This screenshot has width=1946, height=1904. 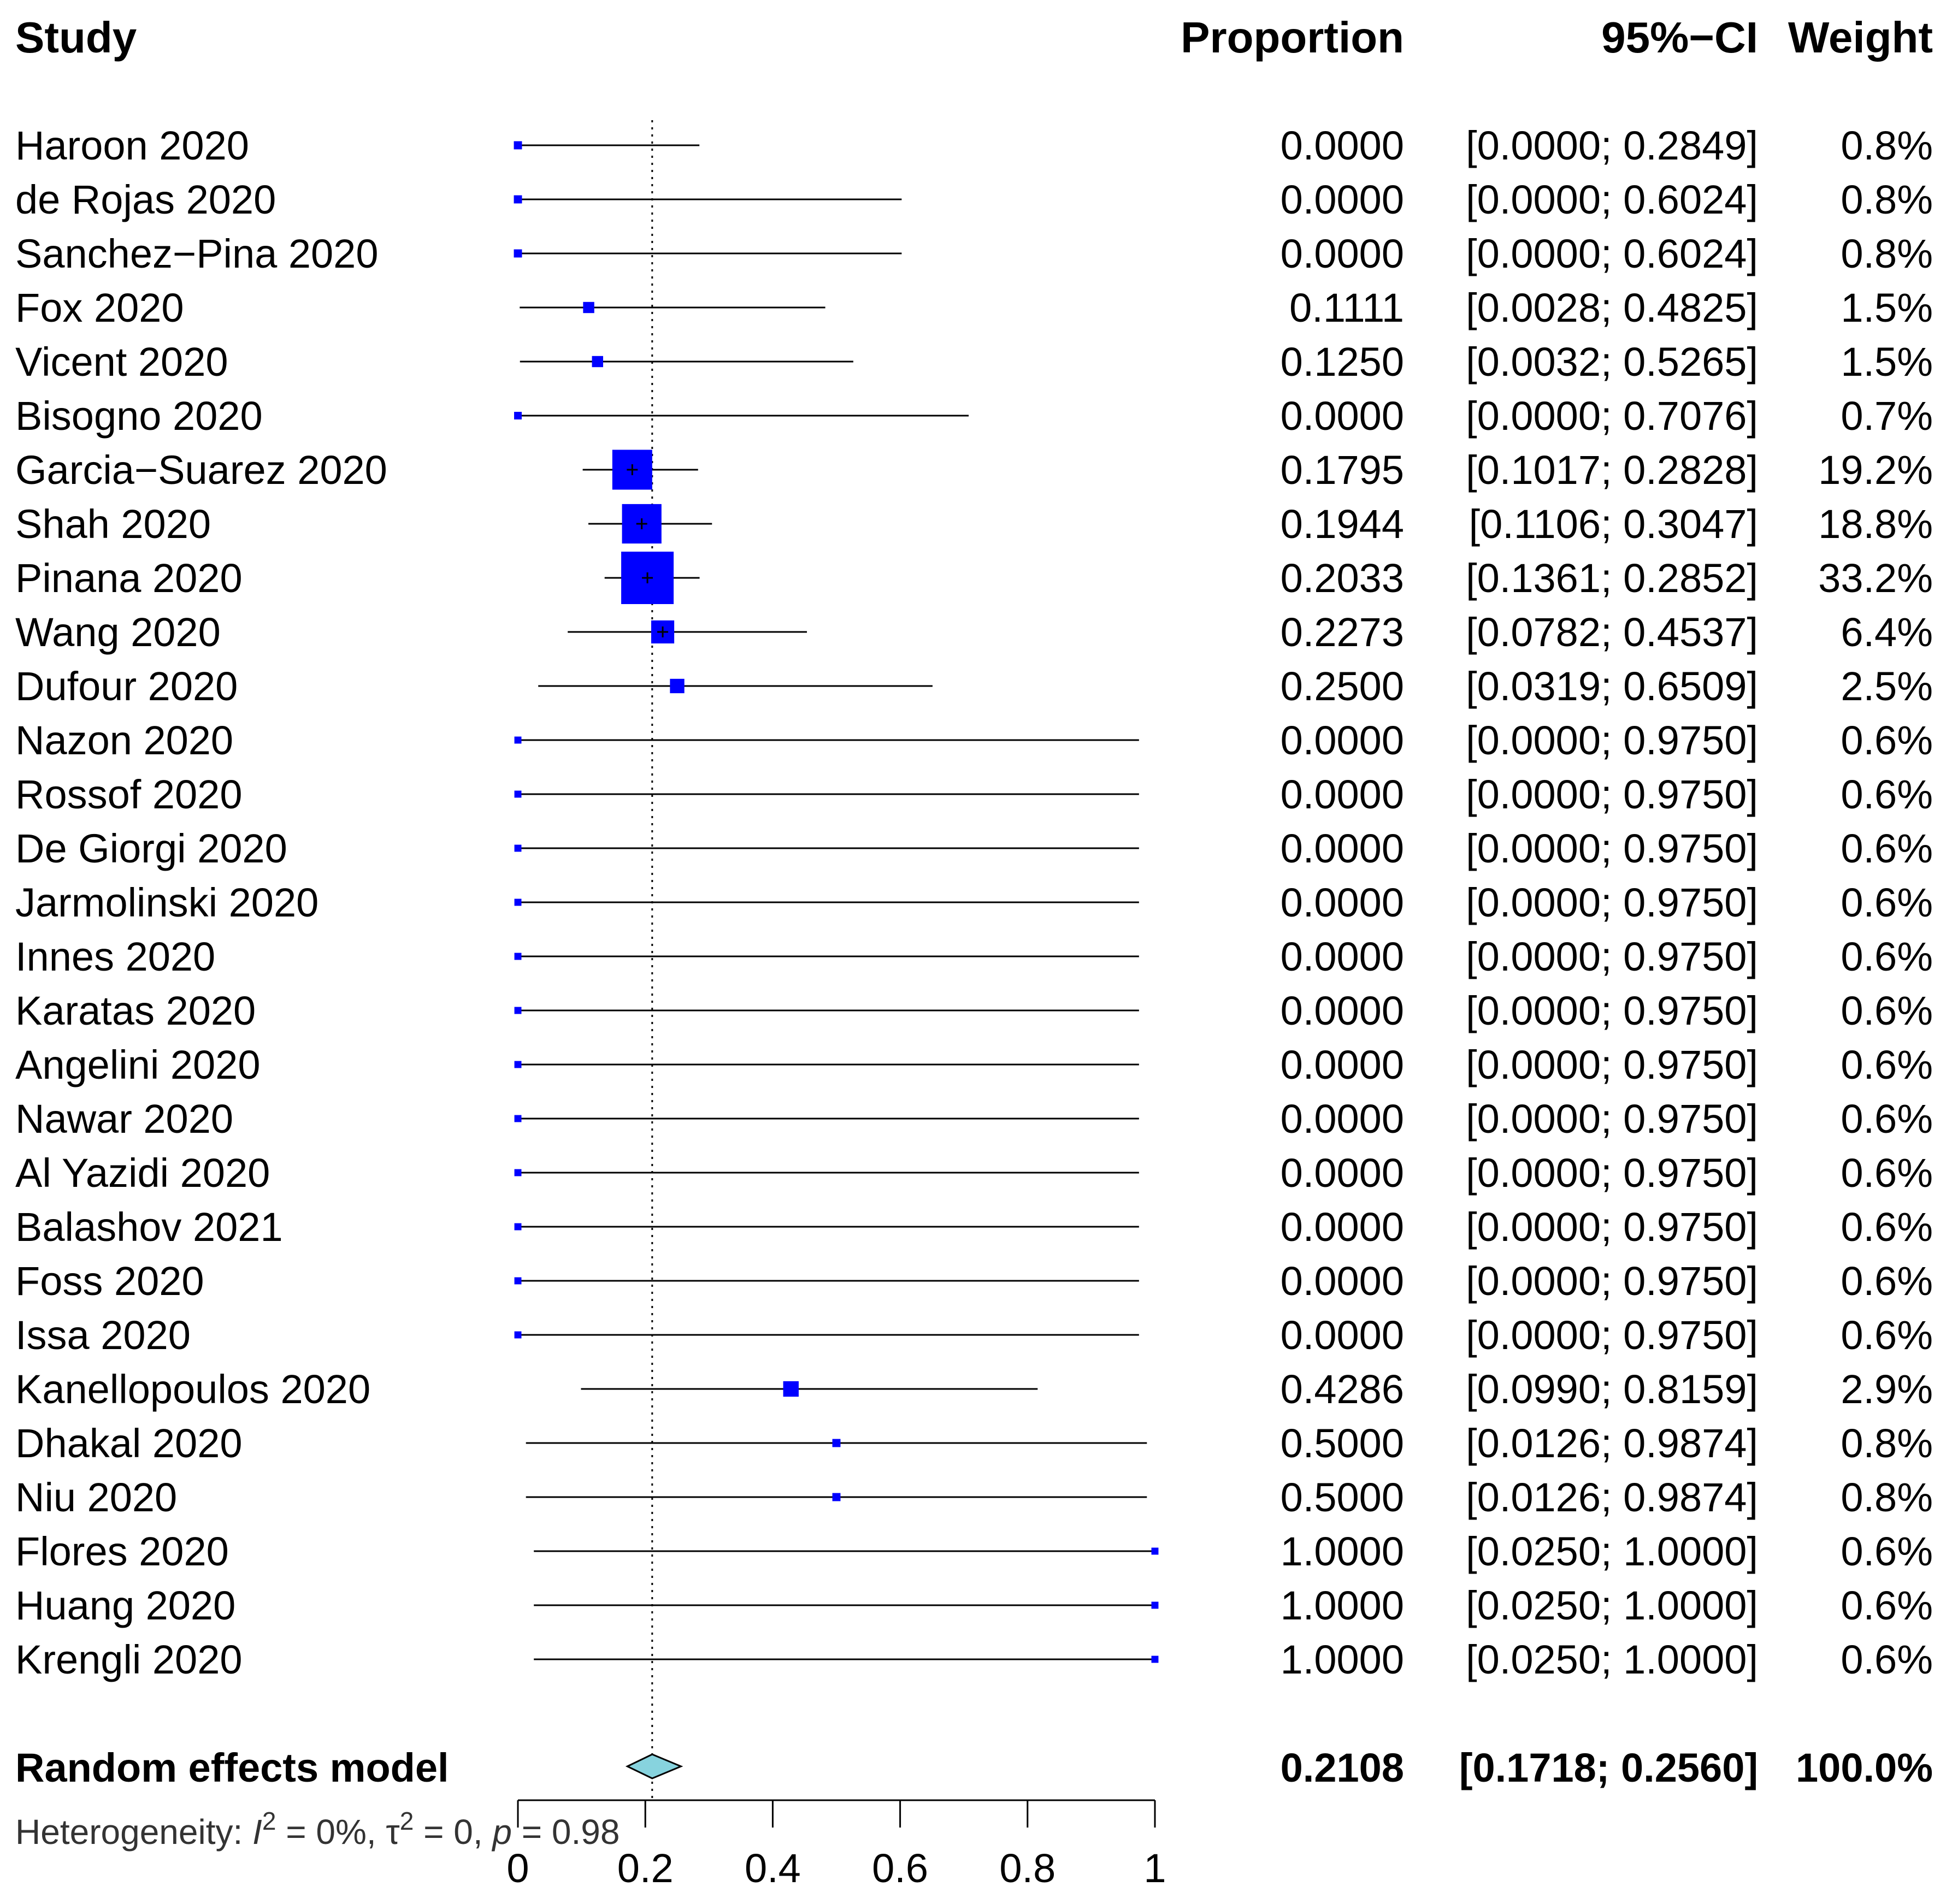 What do you see at coordinates (1887, 307) in the screenshot?
I see `weight-value: 1.5%` at bounding box center [1887, 307].